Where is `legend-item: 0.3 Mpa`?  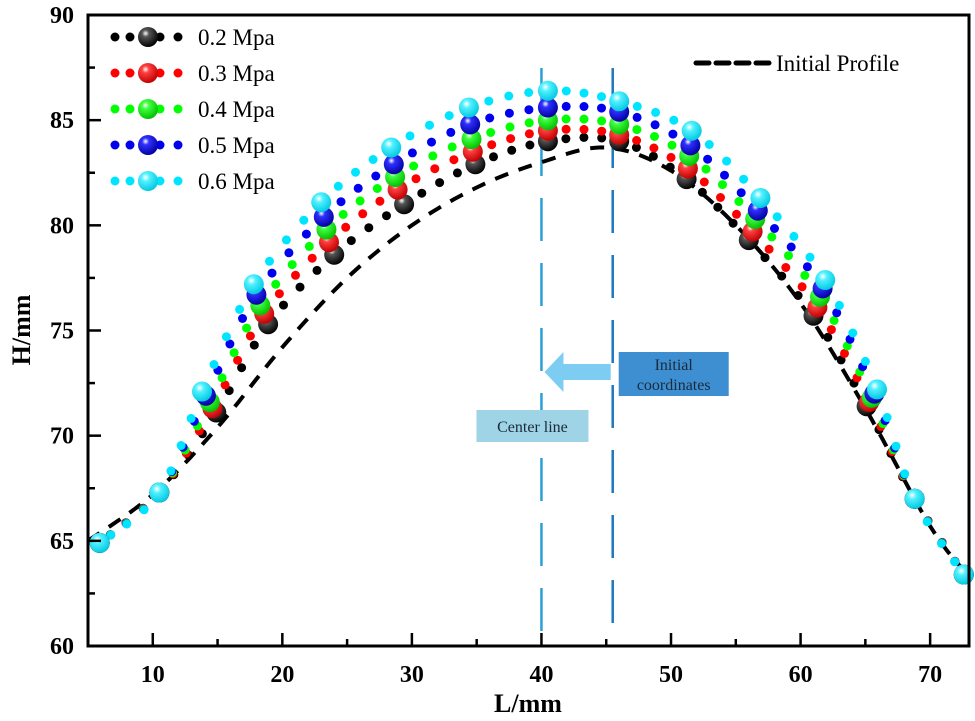 legend-item: 0.3 Mpa is located at coordinates (192, 73).